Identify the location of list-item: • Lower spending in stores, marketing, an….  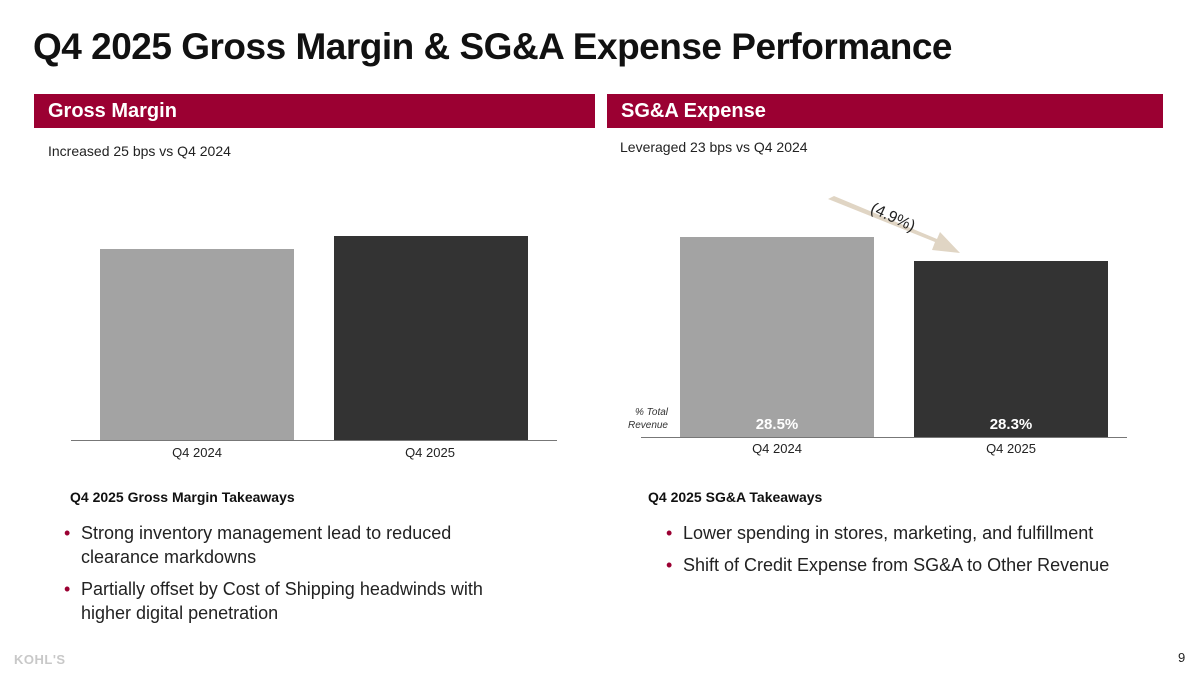
(880, 533).